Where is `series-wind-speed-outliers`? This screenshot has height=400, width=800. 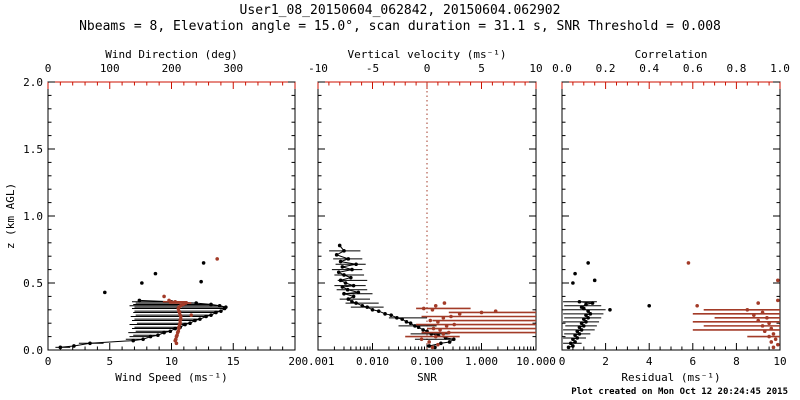
series-wind-speed-outliers is located at coordinates (154, 278).